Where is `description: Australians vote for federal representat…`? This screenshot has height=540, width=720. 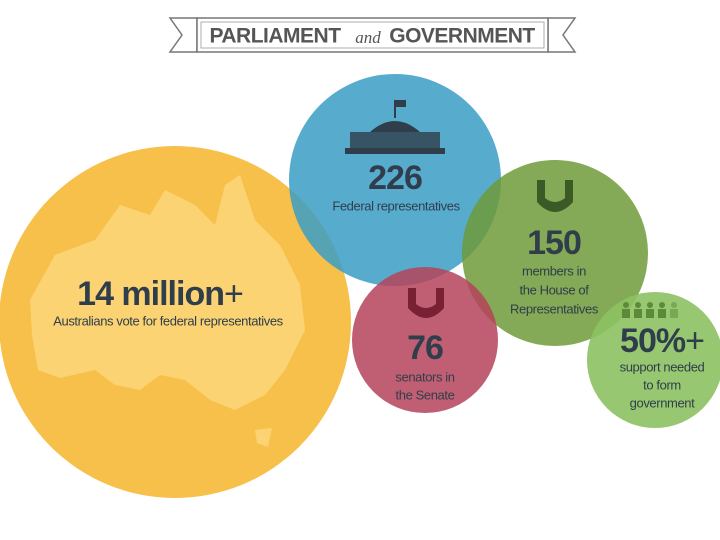
description: Australians vote for federal representat… is located at coordinates (168, 320).